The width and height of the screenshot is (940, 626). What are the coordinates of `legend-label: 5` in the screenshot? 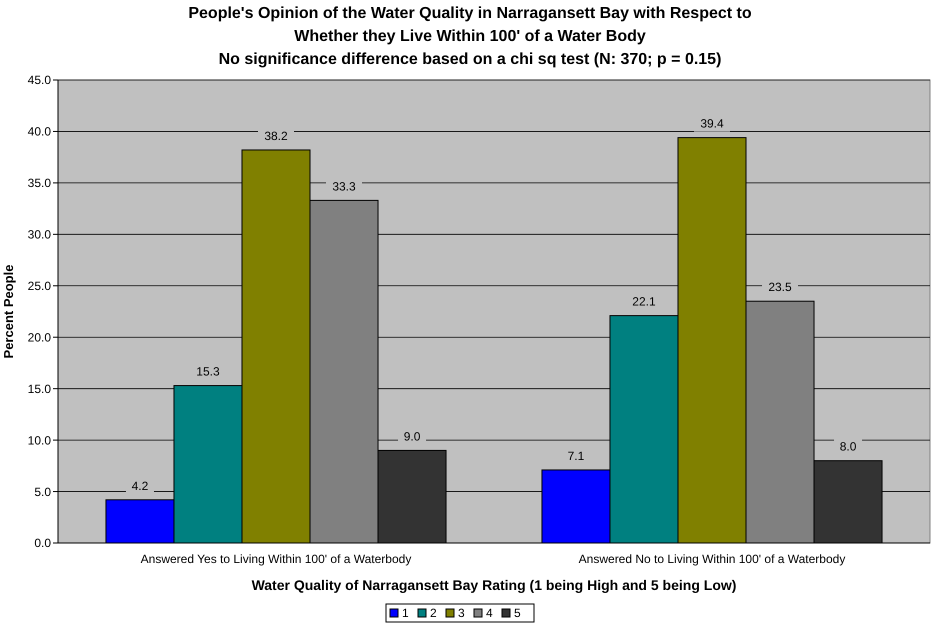 It's located at (517, 613).